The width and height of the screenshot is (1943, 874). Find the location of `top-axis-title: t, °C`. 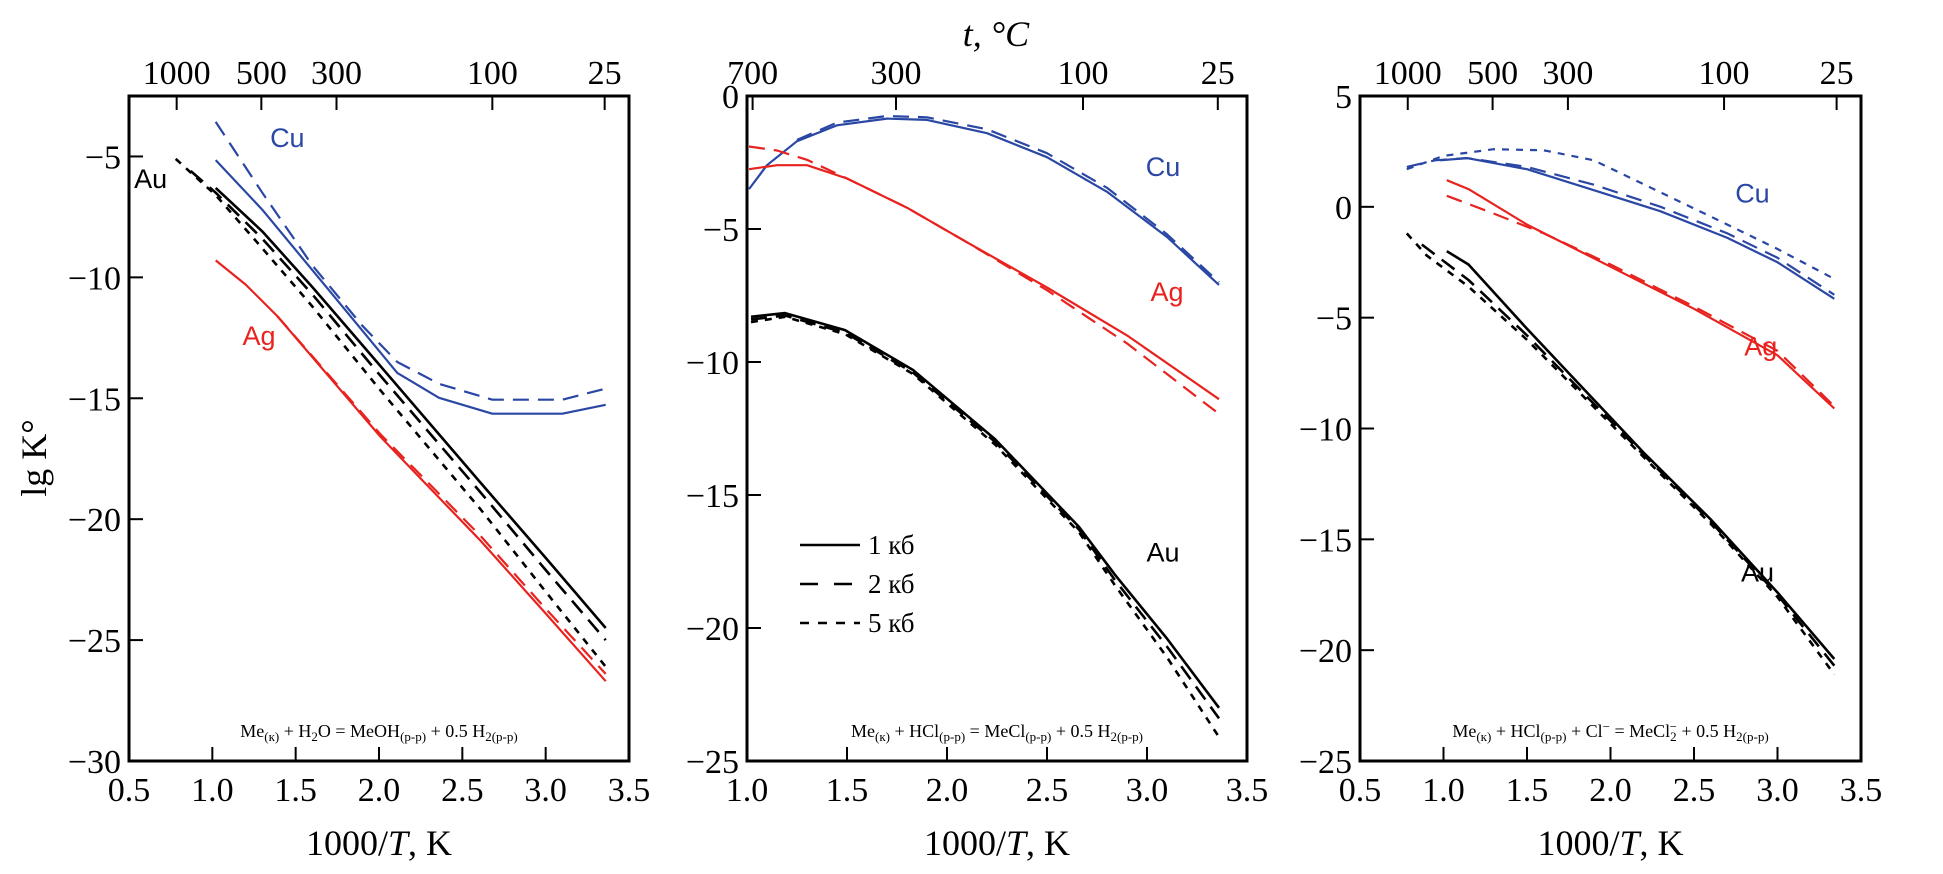

top-axis-title: t, °C is located at coordinates (996, 34).